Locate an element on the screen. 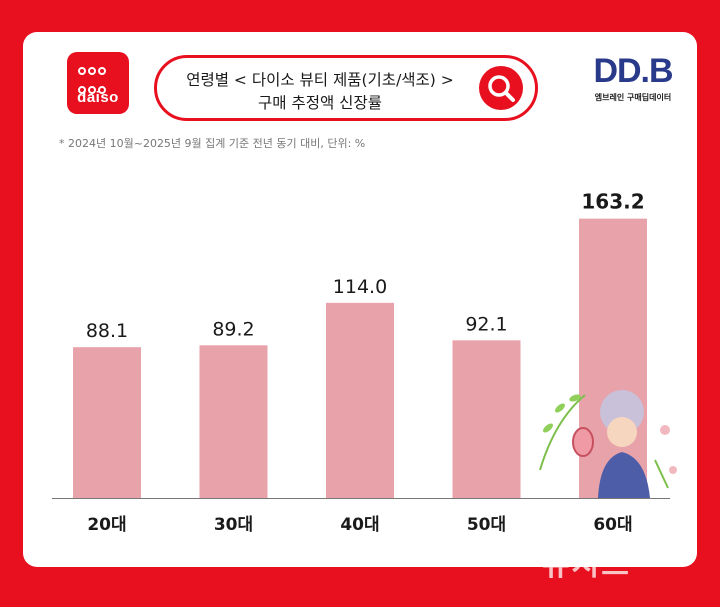 The height and width of the screenshot is (607, 720). bar-60대 is located at coordinates (613, 358).